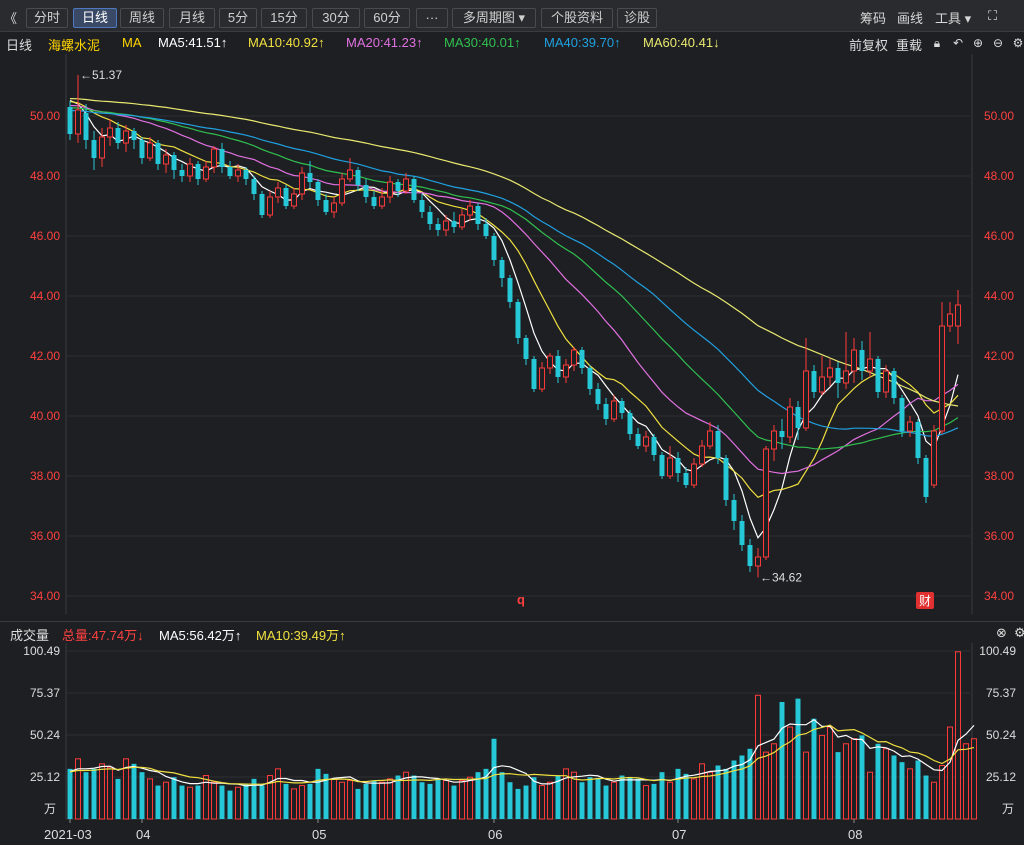 This screenshot has width=1024, height=845. What do you see at coordinates (993, 15) in the screenshot?
I see `fullscreen-icon: ⛶` at bounding box center [993, 15].